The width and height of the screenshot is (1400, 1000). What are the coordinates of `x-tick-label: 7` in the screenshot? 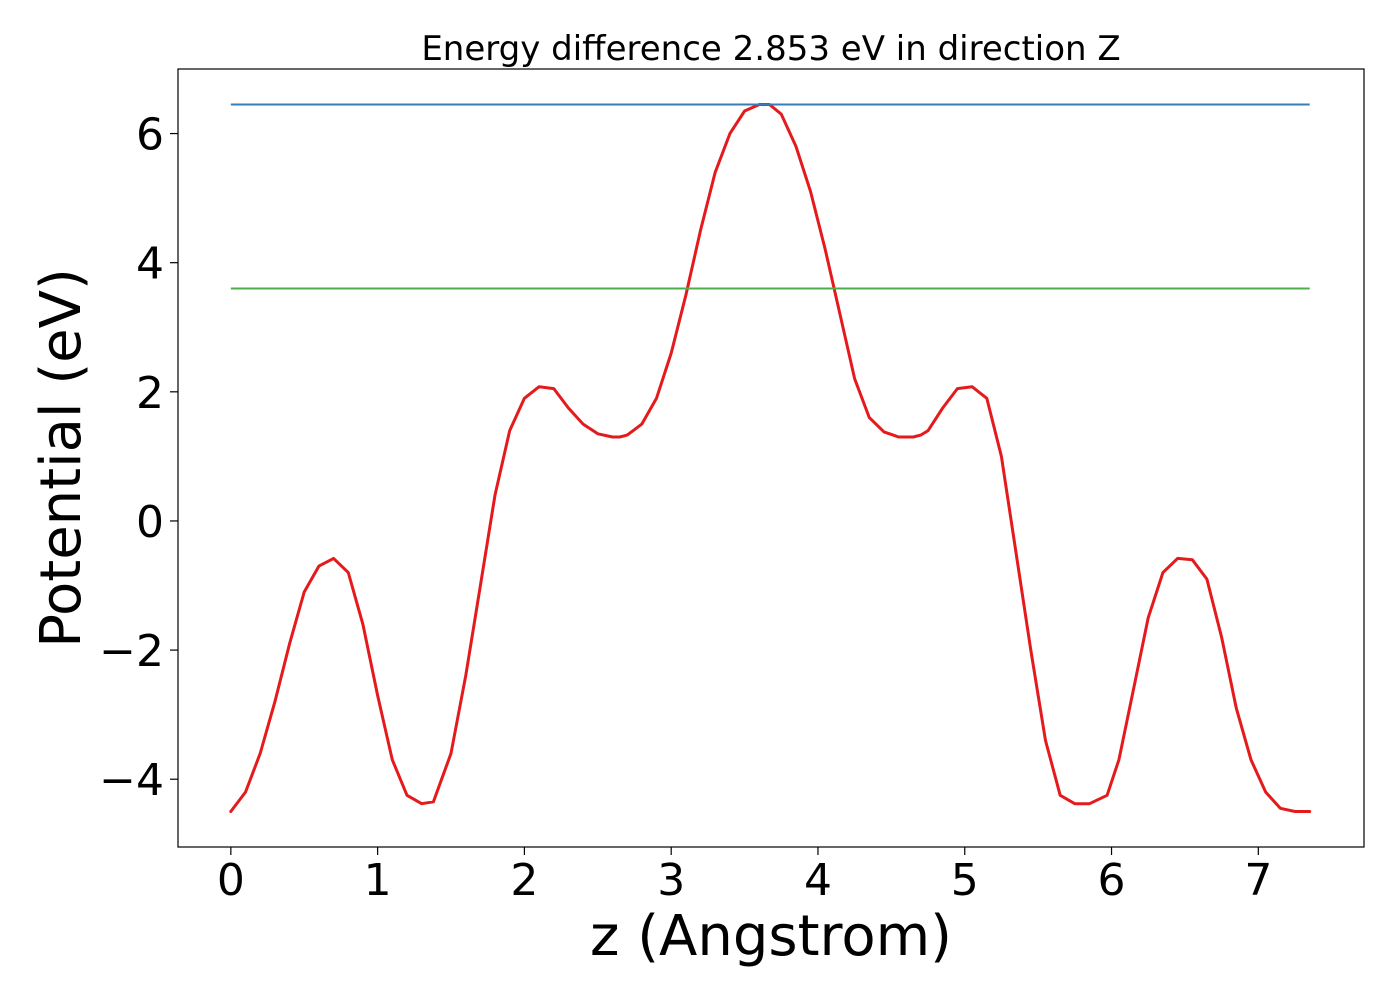 It's located at (1258, 880).